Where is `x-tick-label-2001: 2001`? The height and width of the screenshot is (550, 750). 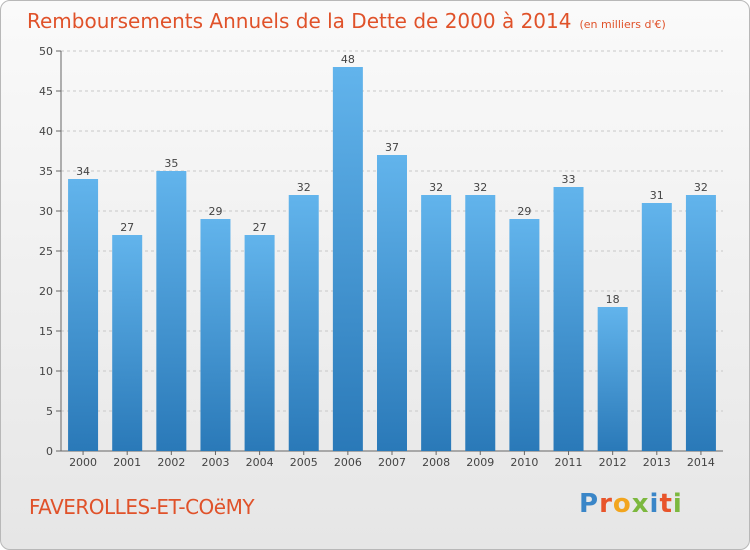 x-tick-label-2001: 2001 is located at coordinates (127, 462).